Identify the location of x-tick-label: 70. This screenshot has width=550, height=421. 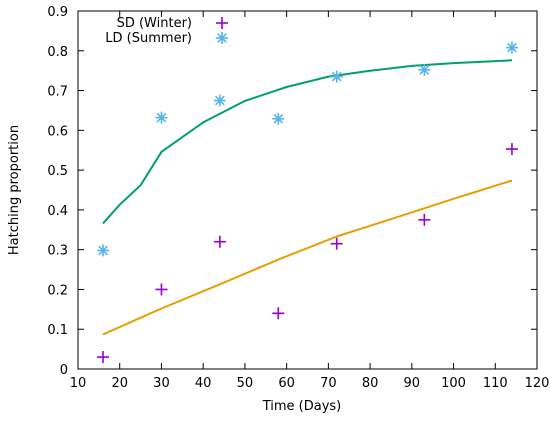
(328, 383).